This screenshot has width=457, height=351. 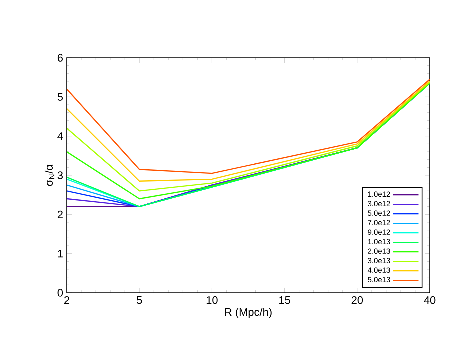 I want to click on y-tick-label: 3, so click(x=60, y=176).